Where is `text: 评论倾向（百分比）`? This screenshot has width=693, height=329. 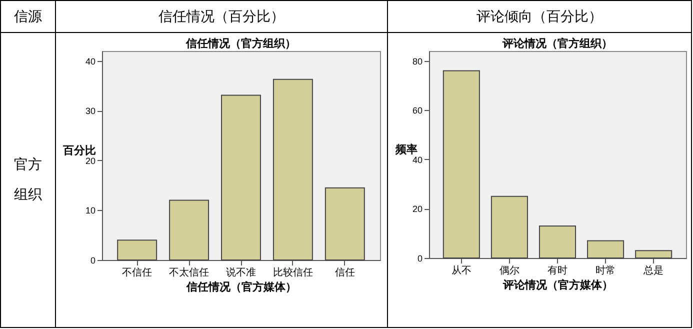 text: 评论倾向（百分比） is located at coordinates (539, 17).